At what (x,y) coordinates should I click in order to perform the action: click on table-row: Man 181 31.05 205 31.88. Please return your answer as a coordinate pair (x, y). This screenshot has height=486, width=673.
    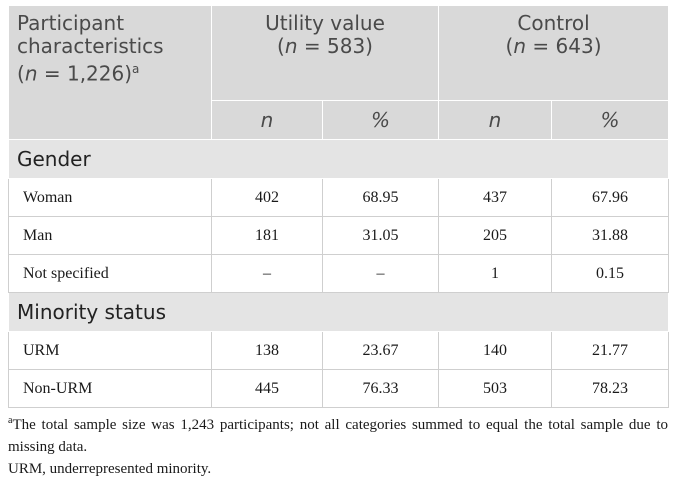
    Looking at the image, I should click on (339, 235).